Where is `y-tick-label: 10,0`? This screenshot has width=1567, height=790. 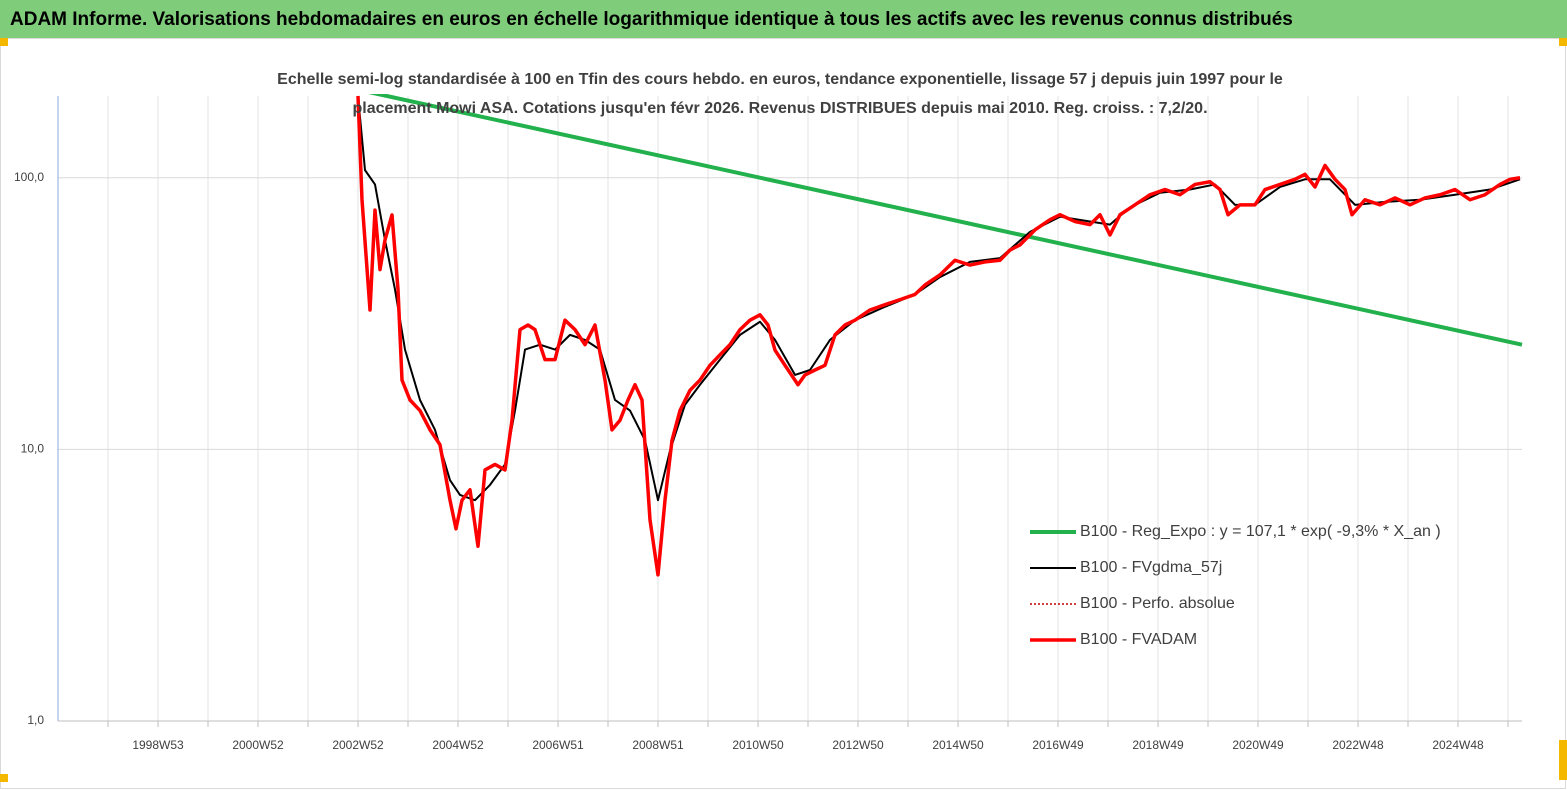
y-tick-label: 10,0 is located at coordinates (33, 449).